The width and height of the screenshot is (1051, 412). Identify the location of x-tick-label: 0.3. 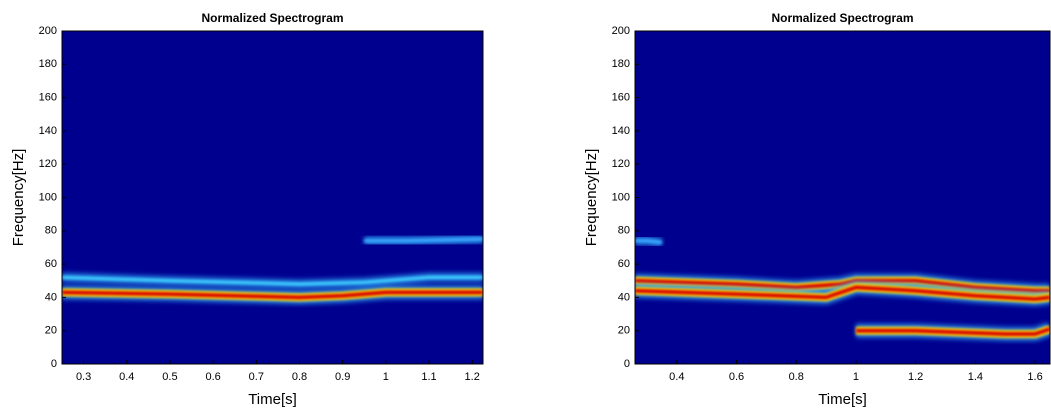
(83, 377).